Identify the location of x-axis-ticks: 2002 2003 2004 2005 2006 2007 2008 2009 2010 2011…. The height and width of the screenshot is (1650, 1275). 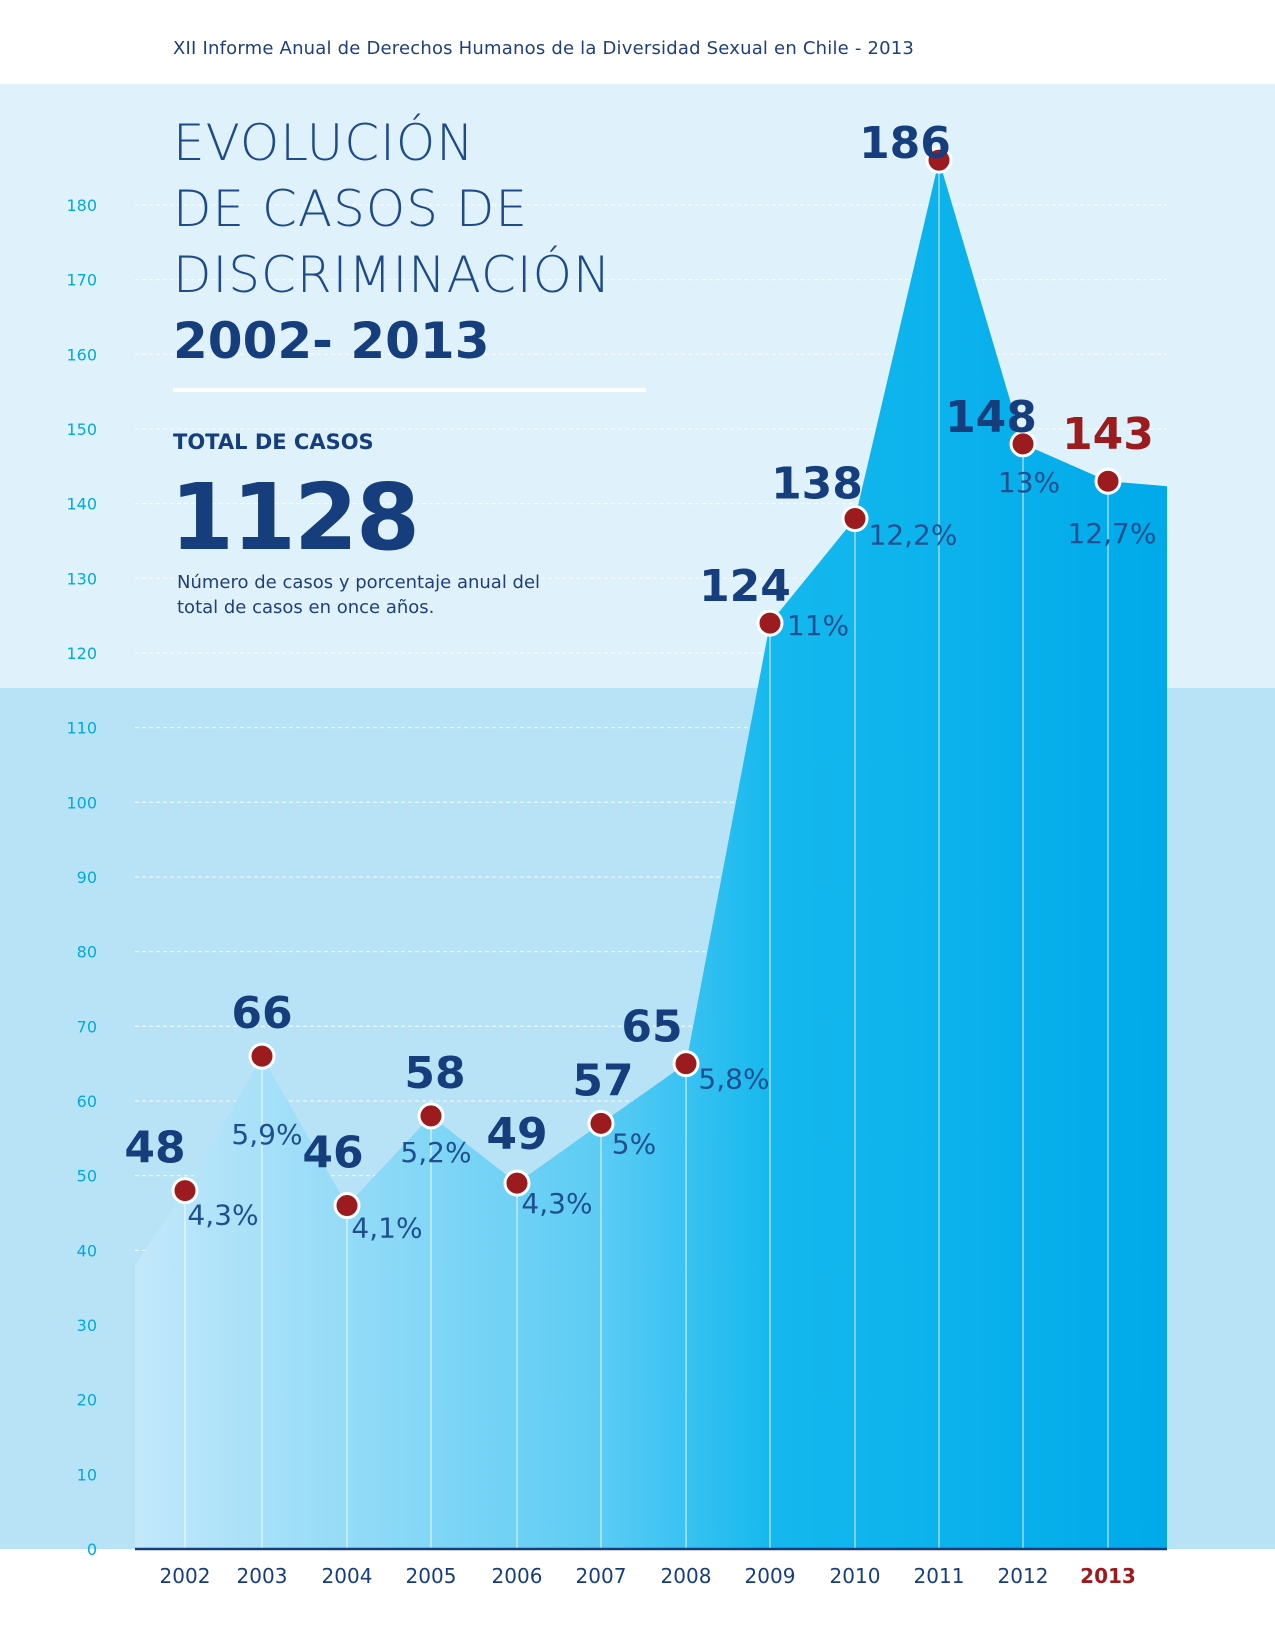
(648, 1576).